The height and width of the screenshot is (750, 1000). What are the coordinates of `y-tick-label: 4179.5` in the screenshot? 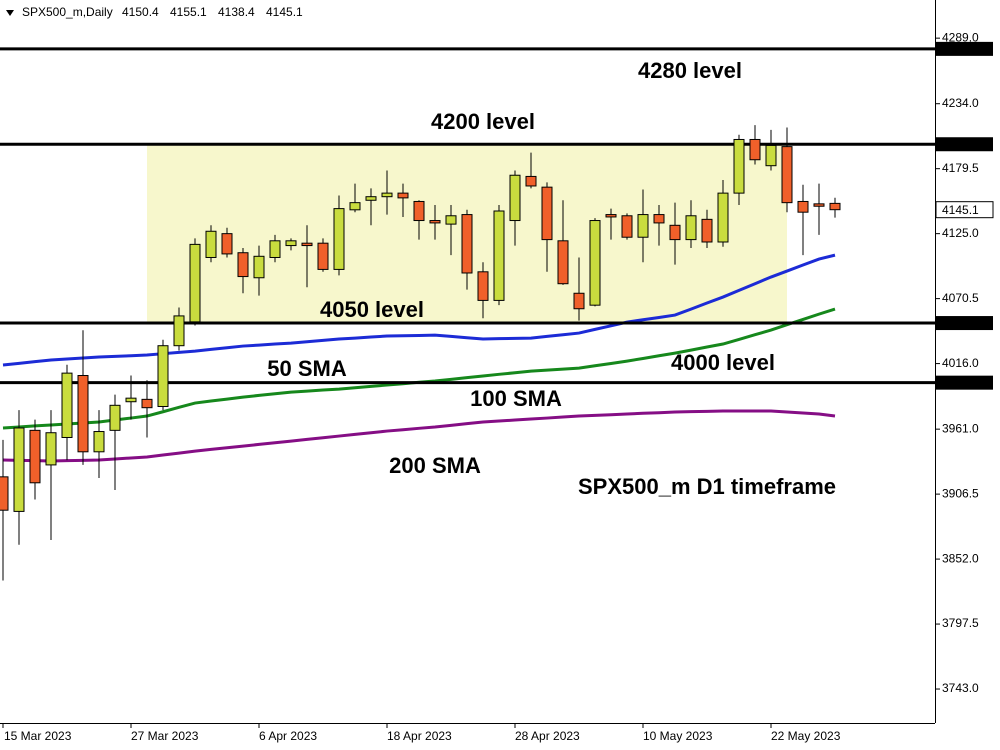 It's located at (960, 168).